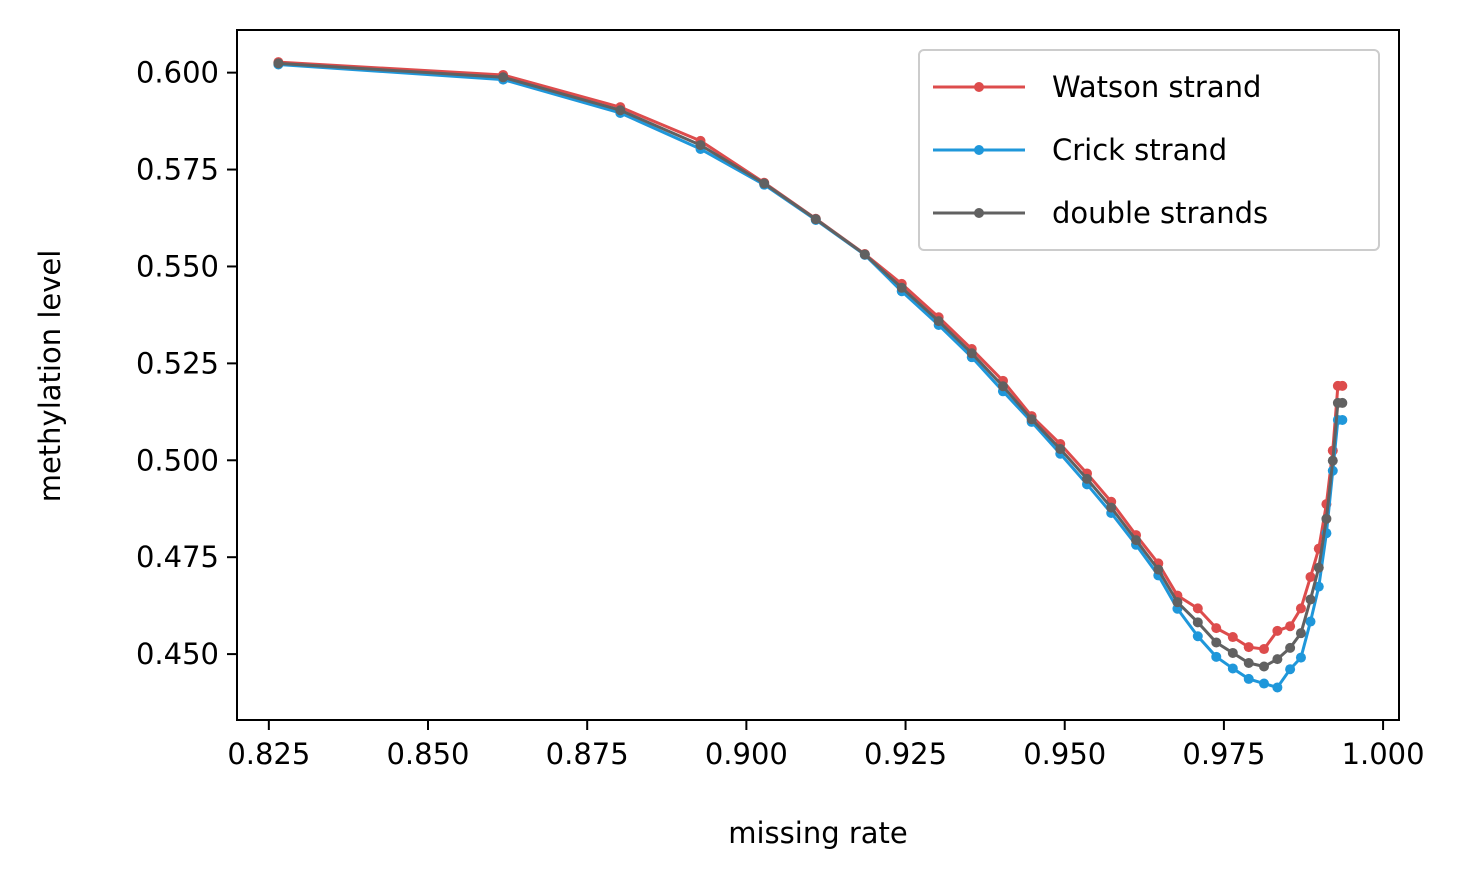  What do you see at coordinates (427, 754) in the screenshot?
I see `x-tick-label: 0.850` at bounding box center [427, 754].